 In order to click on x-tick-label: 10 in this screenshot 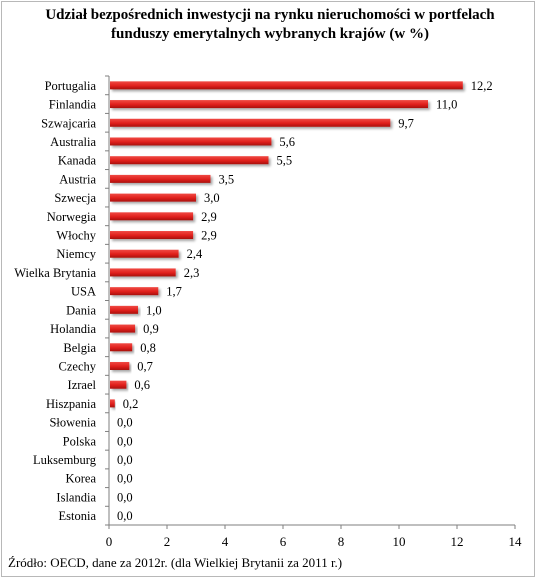, I will do `click(399, 541)`.